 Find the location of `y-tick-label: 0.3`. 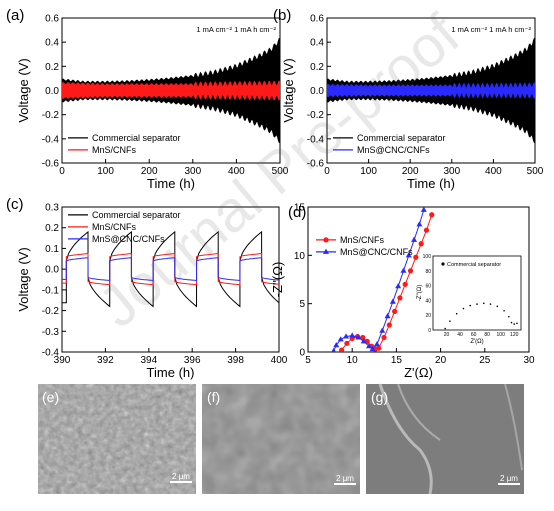

y-tick-label: 0.3 is located at coordinates (52, 208).